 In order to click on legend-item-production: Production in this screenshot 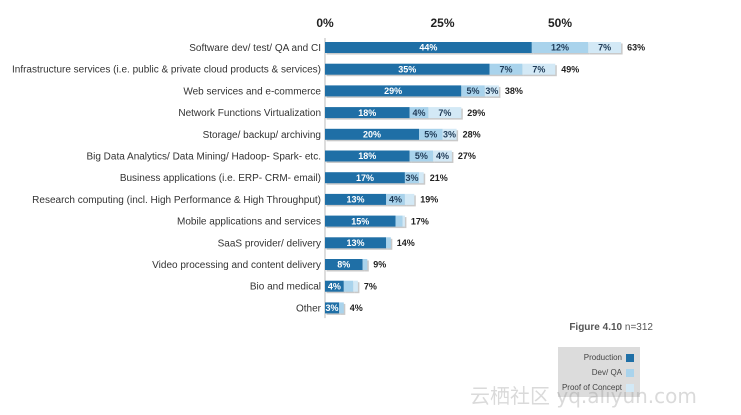, I will do `click(609, 357)`.